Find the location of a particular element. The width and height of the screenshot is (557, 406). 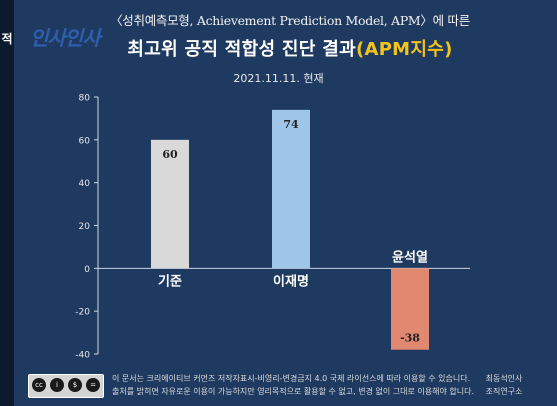

category-label: 윤석열 is located at coordinates (410, 257).